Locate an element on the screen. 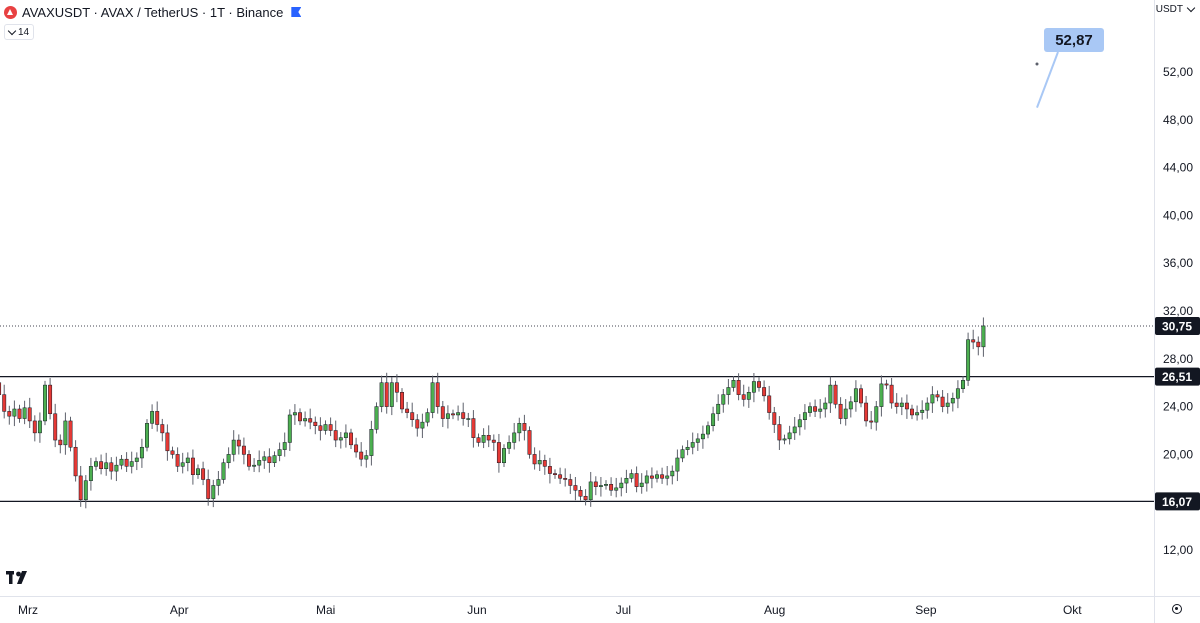 The height and width of the screenshot is (623, 1200). callout-pointer is located at coordinates (1047, 79).